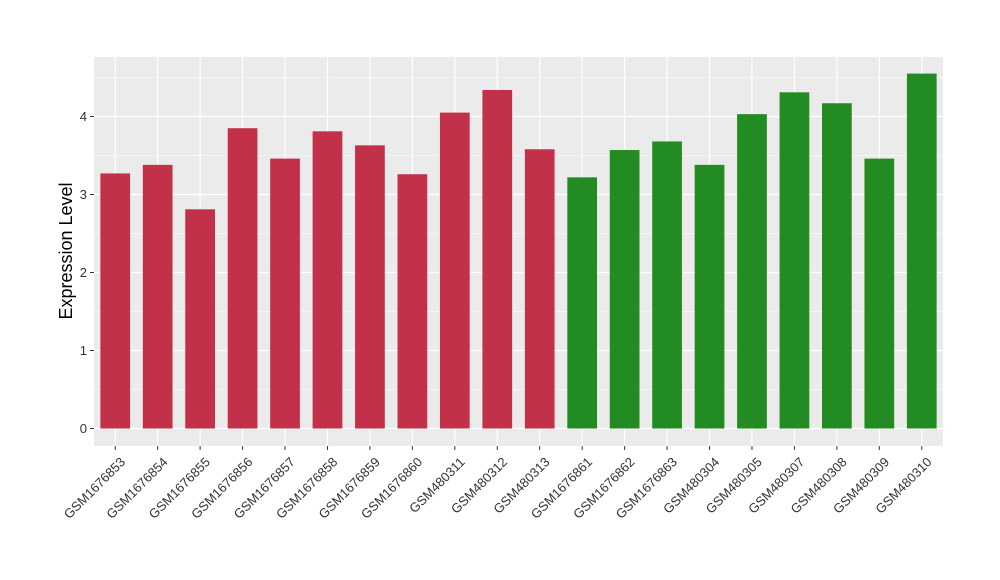 The width and height of the screenshot is (1000, 580). Describe the element at coordinates (497, 259) in the screenshot. I see `bar-GSM480312` at that location.